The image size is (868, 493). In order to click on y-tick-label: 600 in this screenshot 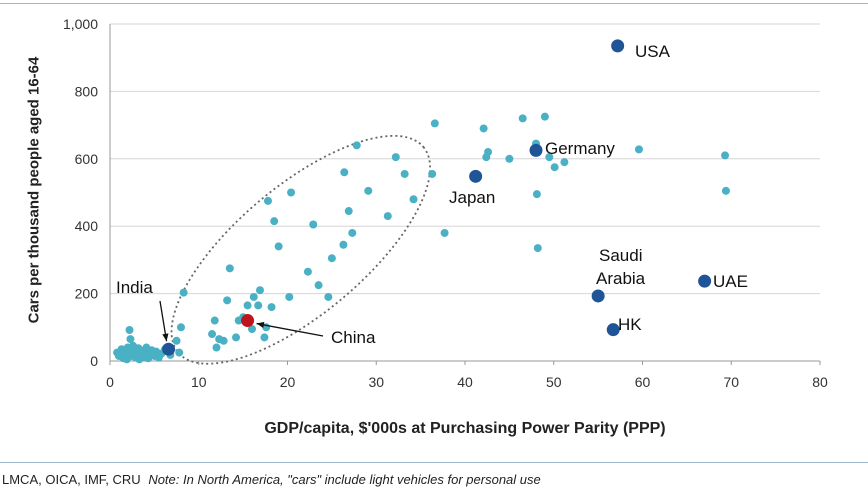, I will do `click(87, 159)`.